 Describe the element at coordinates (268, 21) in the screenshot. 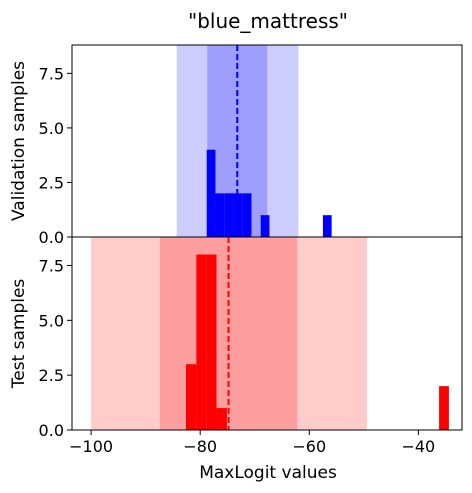

I see `chart-title: "blue_mattress"` at that location.